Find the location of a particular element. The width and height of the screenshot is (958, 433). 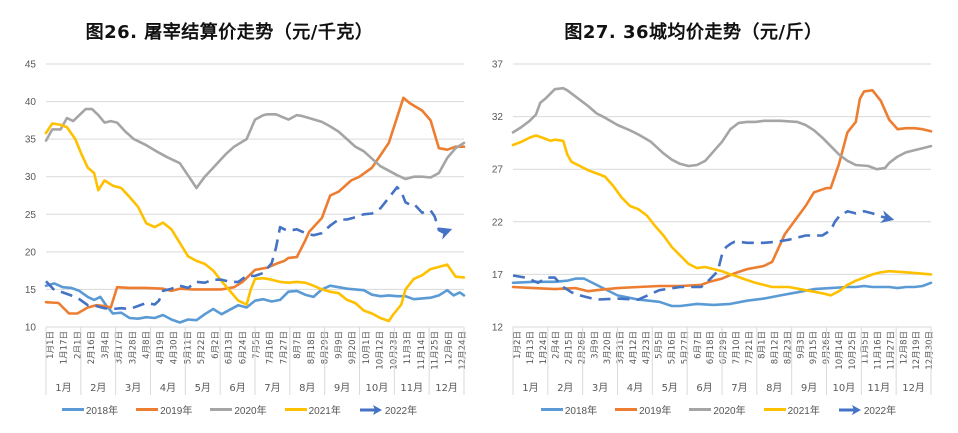

y-tick-label: 15 is located at coordinates (31, 290).